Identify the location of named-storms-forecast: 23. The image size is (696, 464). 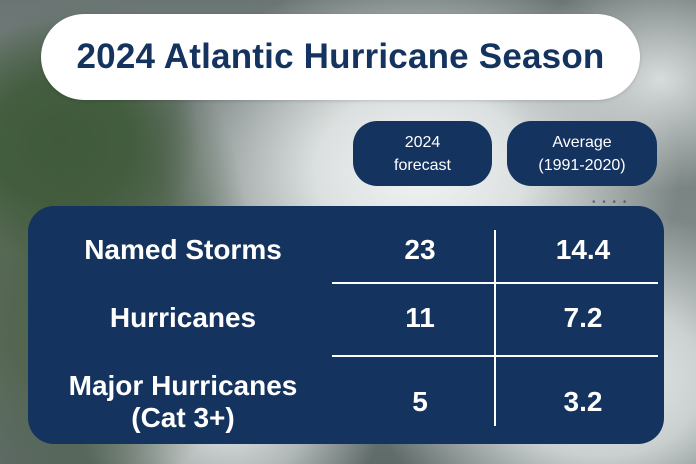
(420, 249).